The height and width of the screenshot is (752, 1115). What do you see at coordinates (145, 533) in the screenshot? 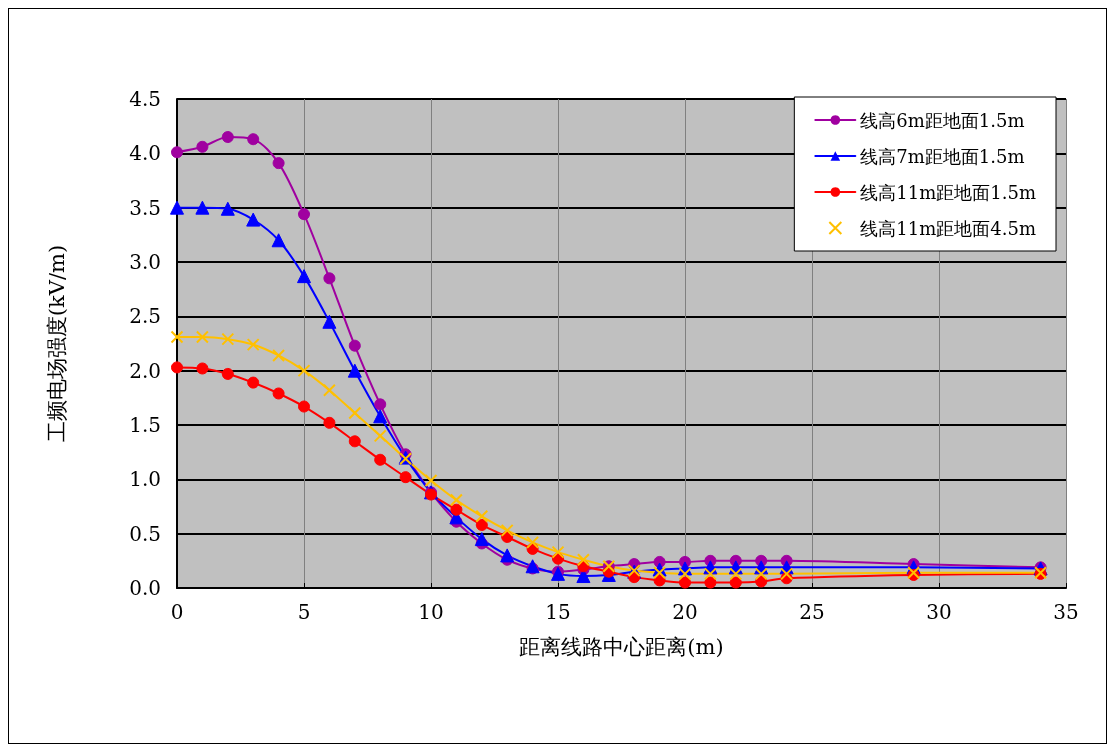
I see `y-tick-label: 0.5` at bounding box center [145, 533].